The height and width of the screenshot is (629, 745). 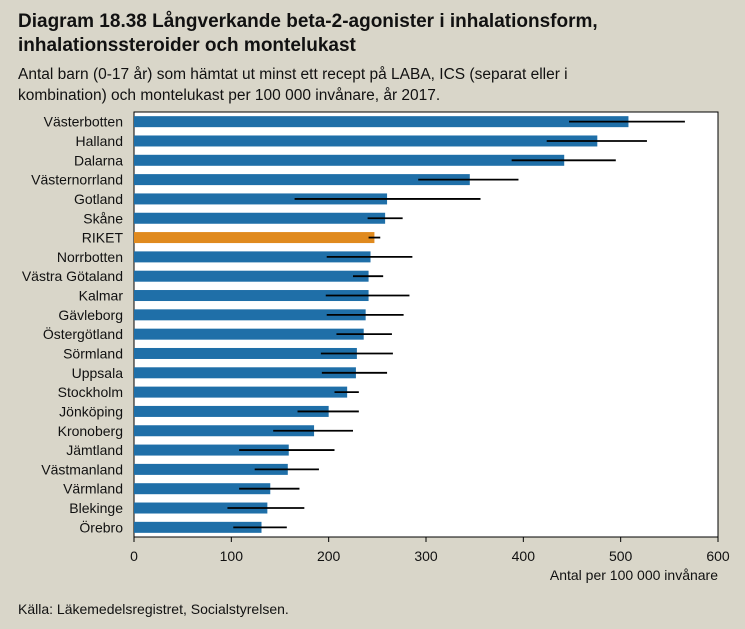 What do you see at coordinates (83, 122) in the screenshot?
I see `category-label: Västerbotten` at bounding box center [83, 122].